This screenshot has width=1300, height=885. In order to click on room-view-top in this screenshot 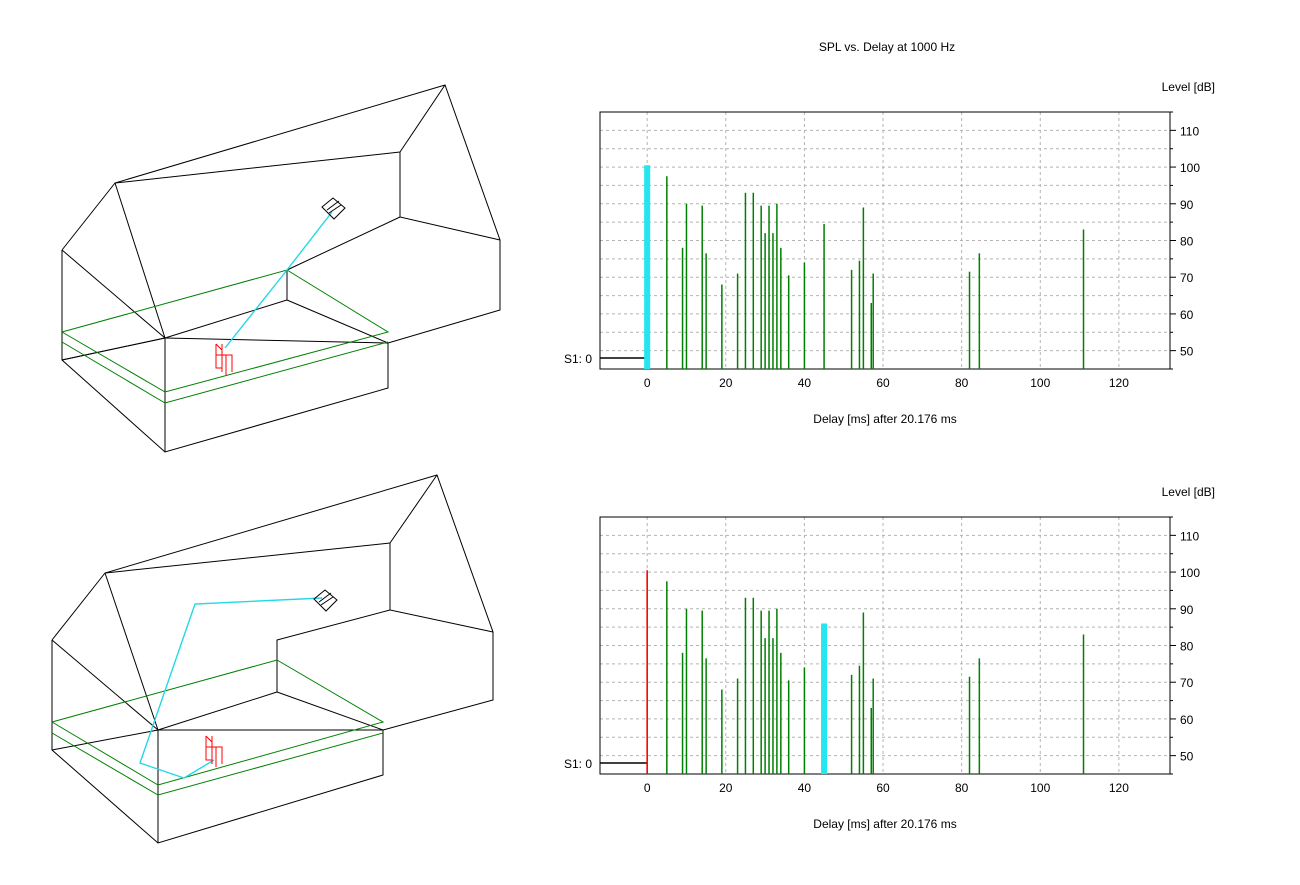, I will do `click(281, 268)`.